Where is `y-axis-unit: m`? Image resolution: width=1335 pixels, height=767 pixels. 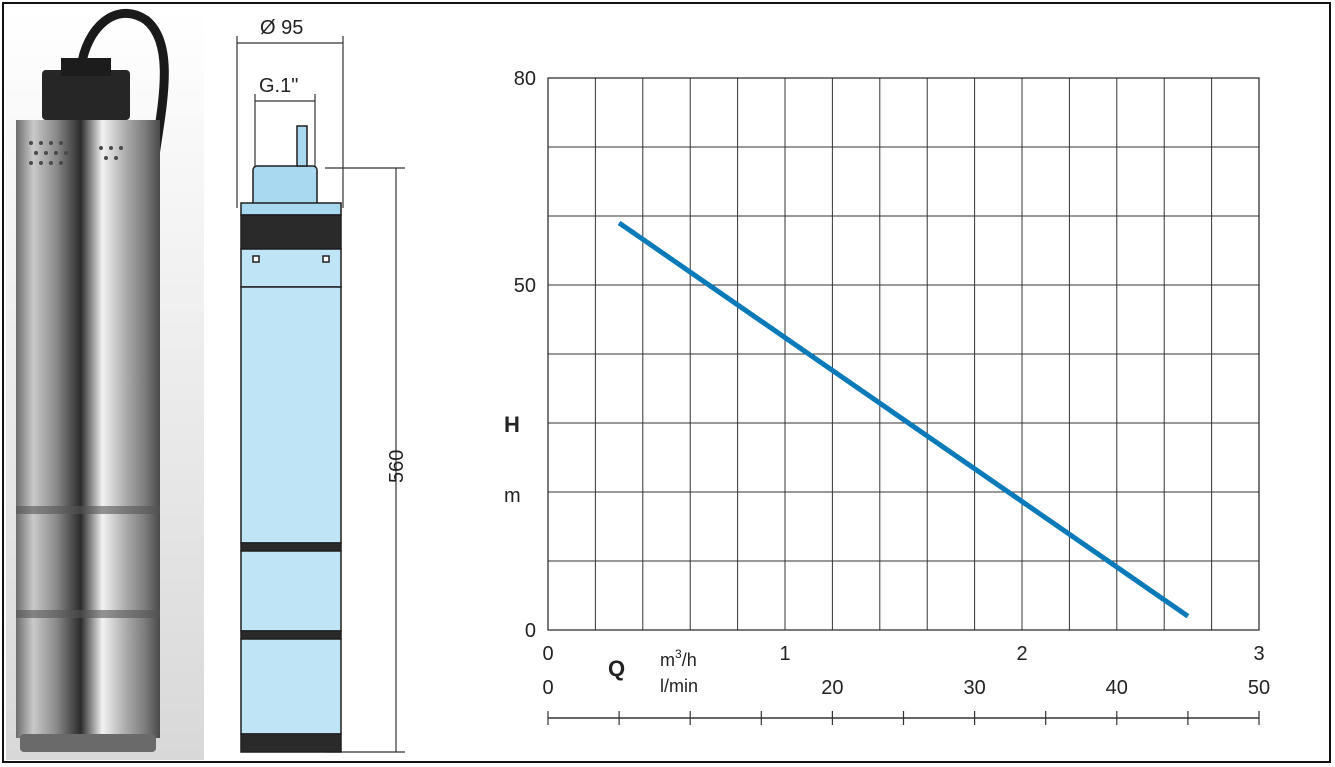 y-axis-unit: m is located at coordinates (512, 496).